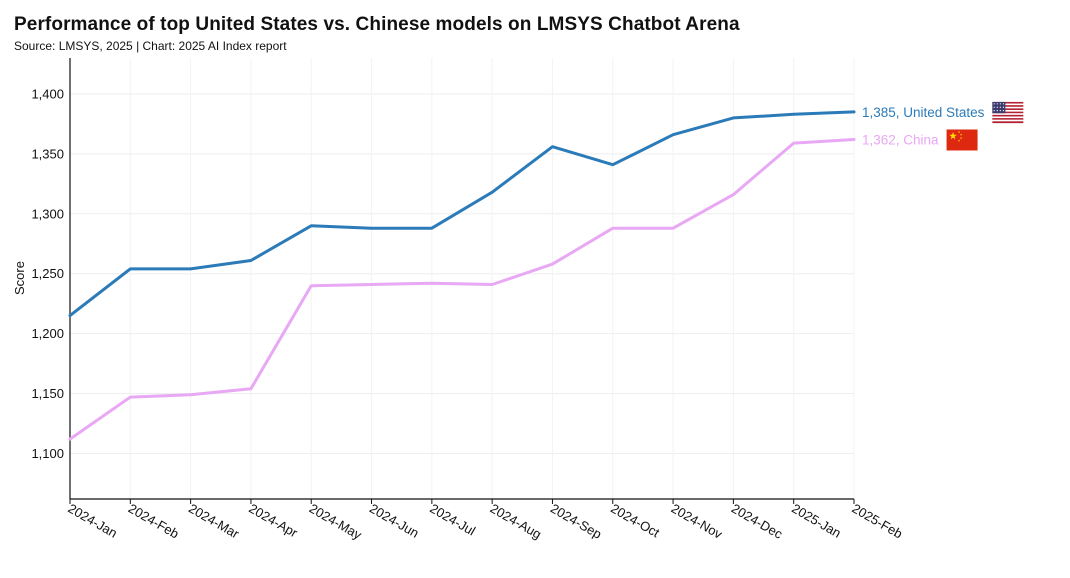 The width and height of the screenshot is (1070, 578). Describe the element at coordinates (1008, 112) in the screenshot. I see `us-flag-icon` at that location.